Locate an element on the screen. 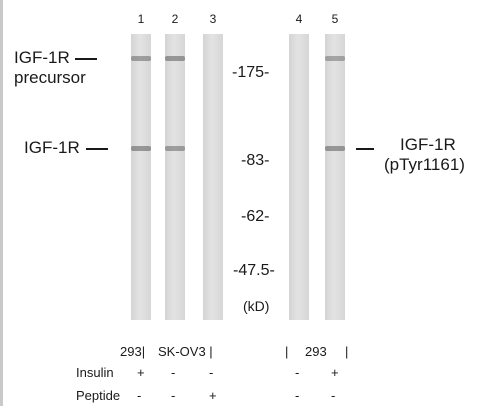 This screenshot has width=497, height=406. pty-label-line2: (pTyr1161) is located at coordinates (424, 164).